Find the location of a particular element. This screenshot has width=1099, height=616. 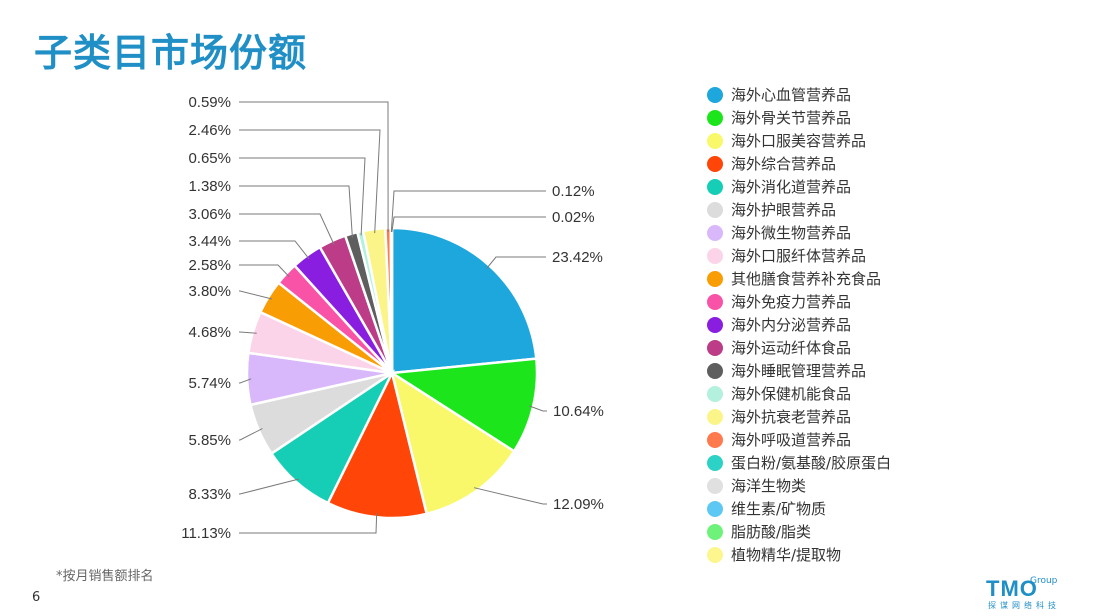

legend-item: 海外运动纤体食品 is located at coordinates (799, 347).